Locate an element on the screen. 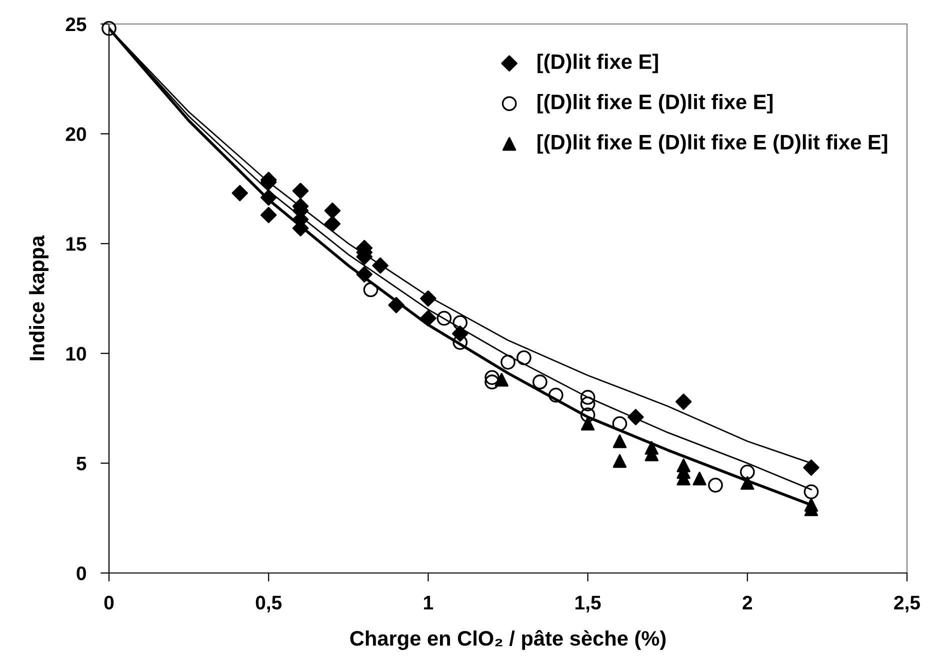  x-tick-label: 1 is located at coordinates (429, 603).